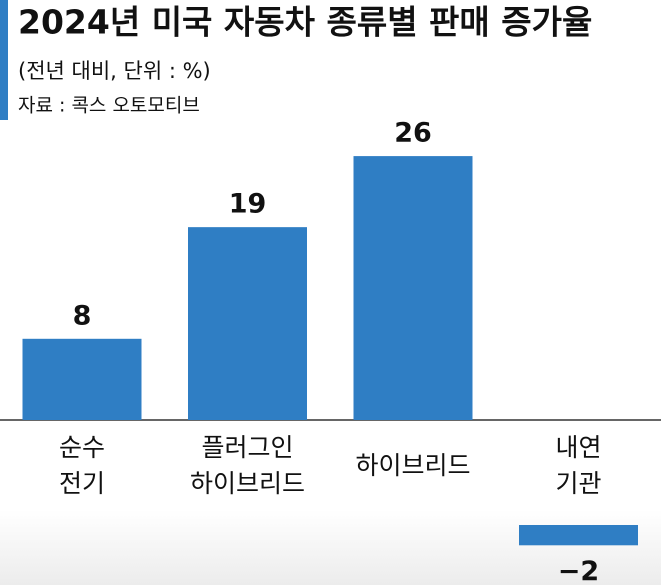 This screenshot has width=661, height=585. I want to click on value-label: 8, so click(82, 315).